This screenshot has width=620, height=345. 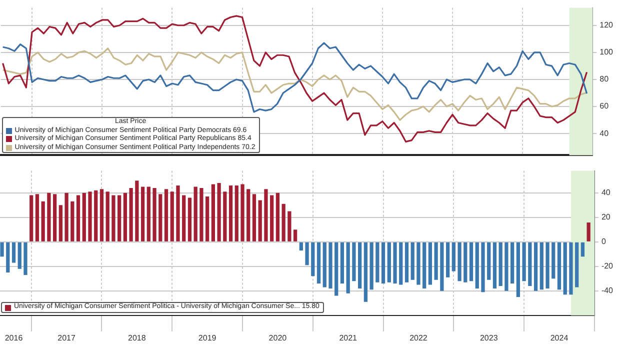 What do you see at coordinates (278, 337) in the screenshot?
I see `x-tick-label: 2020` at bounding box center [278, 337].